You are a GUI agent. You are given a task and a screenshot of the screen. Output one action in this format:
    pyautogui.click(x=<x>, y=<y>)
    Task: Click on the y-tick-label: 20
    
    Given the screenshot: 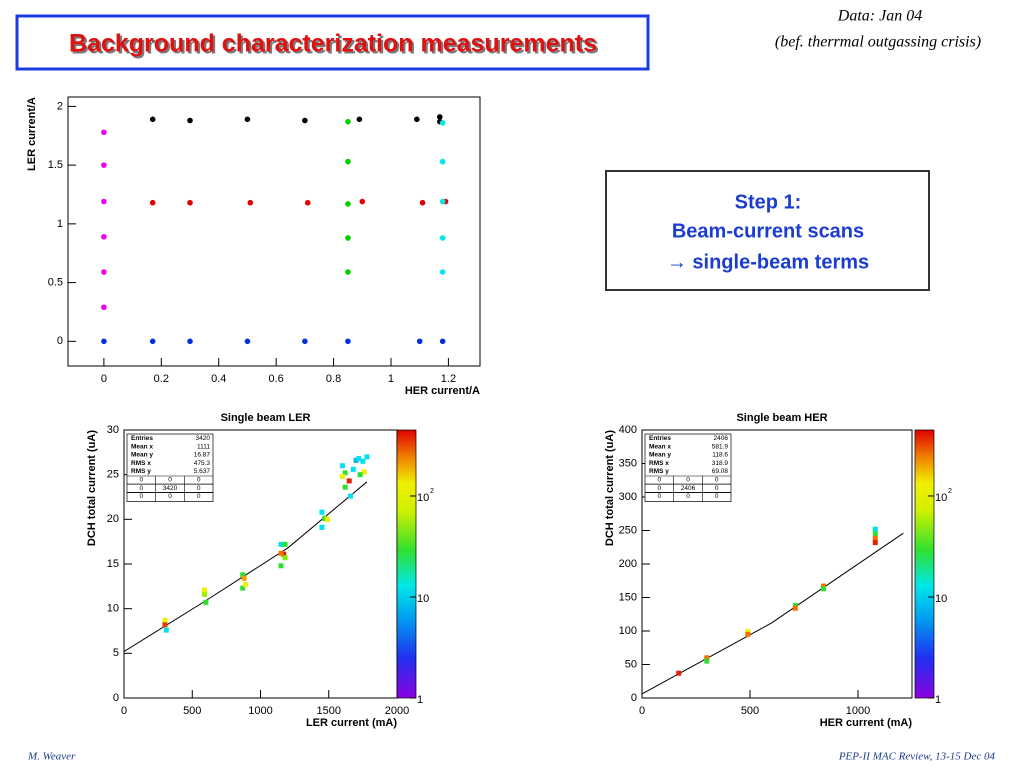 What is the action you would take?
    pyautogui.click(x=113, y=519)
    